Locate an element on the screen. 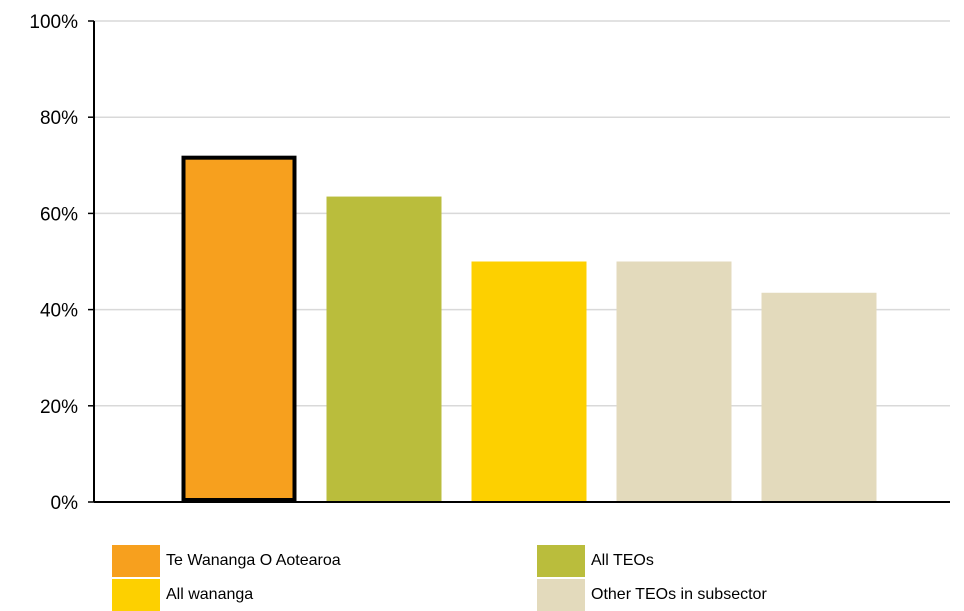 The image size is (964, 611). y-tick-label: 20% is located at coordinates (59, 407).